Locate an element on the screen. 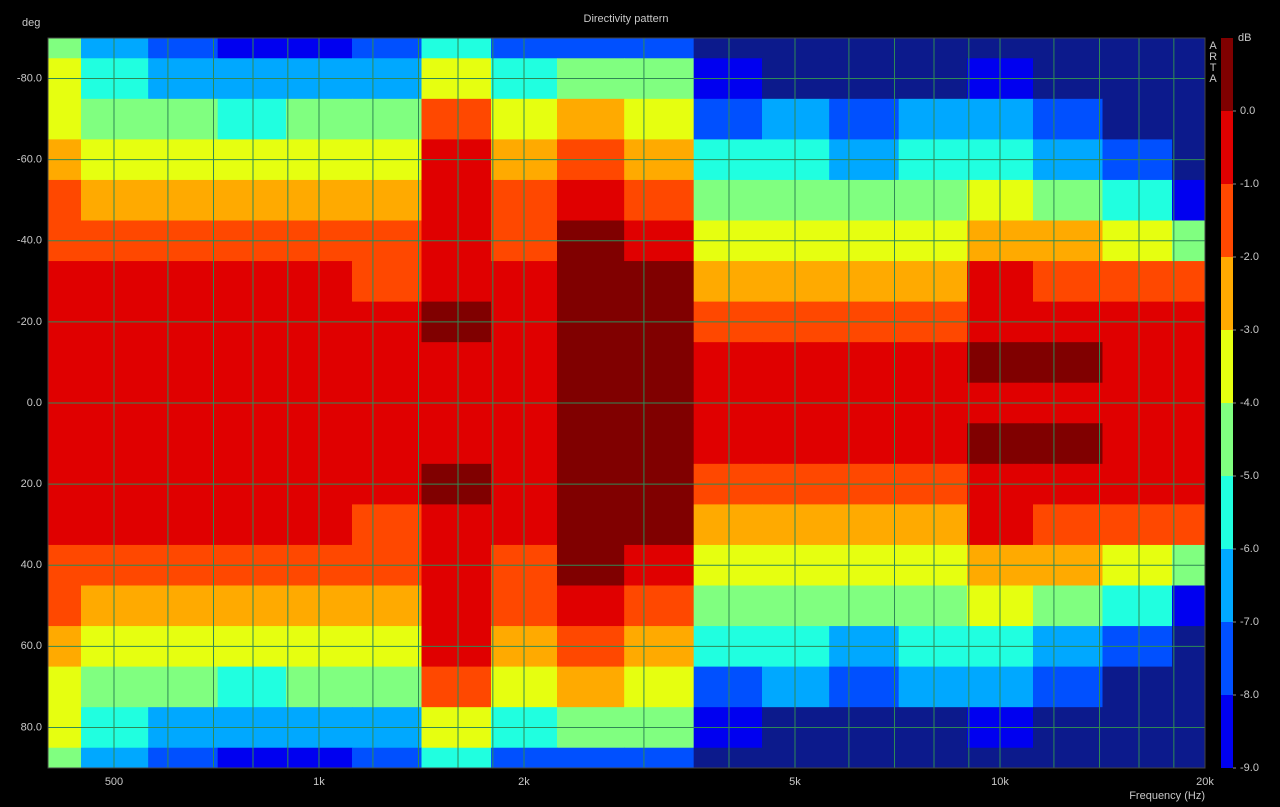 This screenshot has width=1280, height=807. y-axis-label: deg is located at coordinates (31, 23).